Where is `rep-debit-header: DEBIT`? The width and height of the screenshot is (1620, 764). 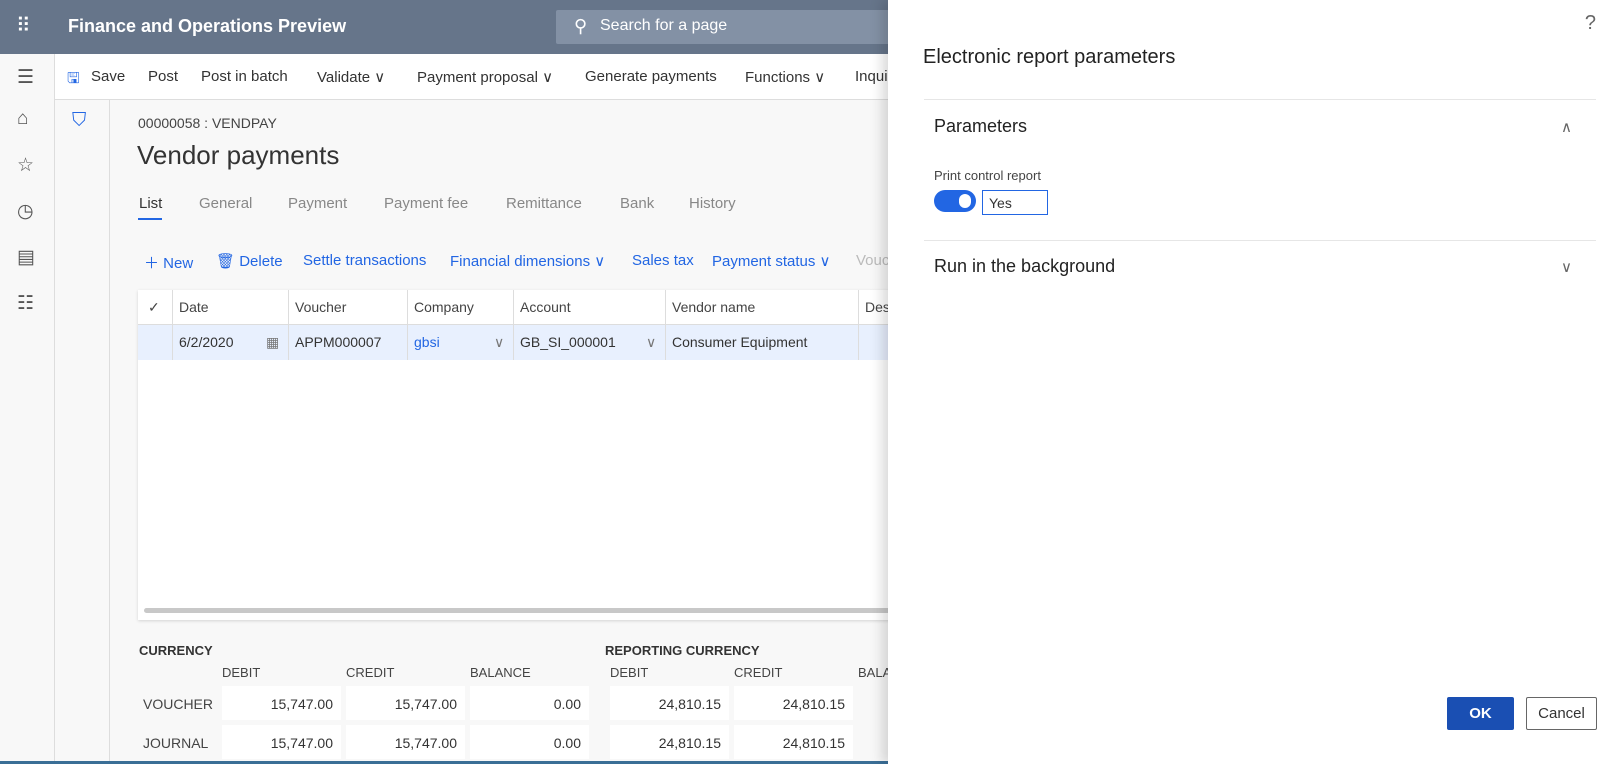
rep-debit-header: DEBIT is located at coordinates (629, 672).